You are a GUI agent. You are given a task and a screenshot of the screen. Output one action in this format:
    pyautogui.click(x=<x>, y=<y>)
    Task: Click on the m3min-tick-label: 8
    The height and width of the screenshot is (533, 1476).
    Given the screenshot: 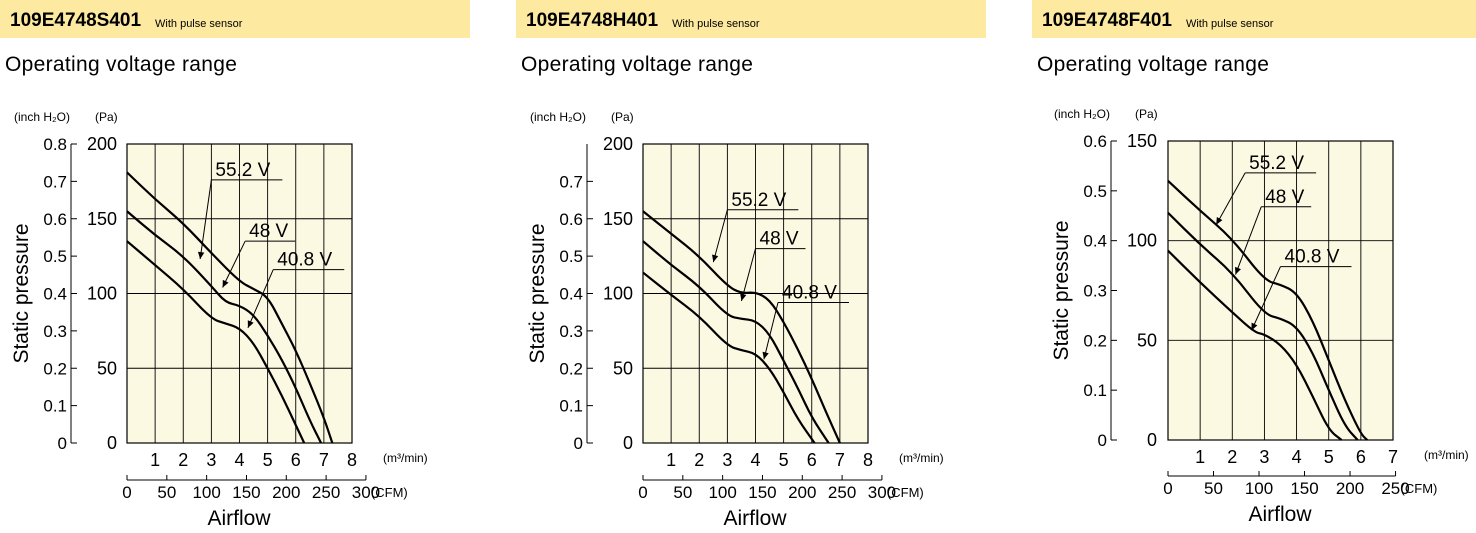 What is the action you would take?
    pyautogui.click(x=352, y=460)
    